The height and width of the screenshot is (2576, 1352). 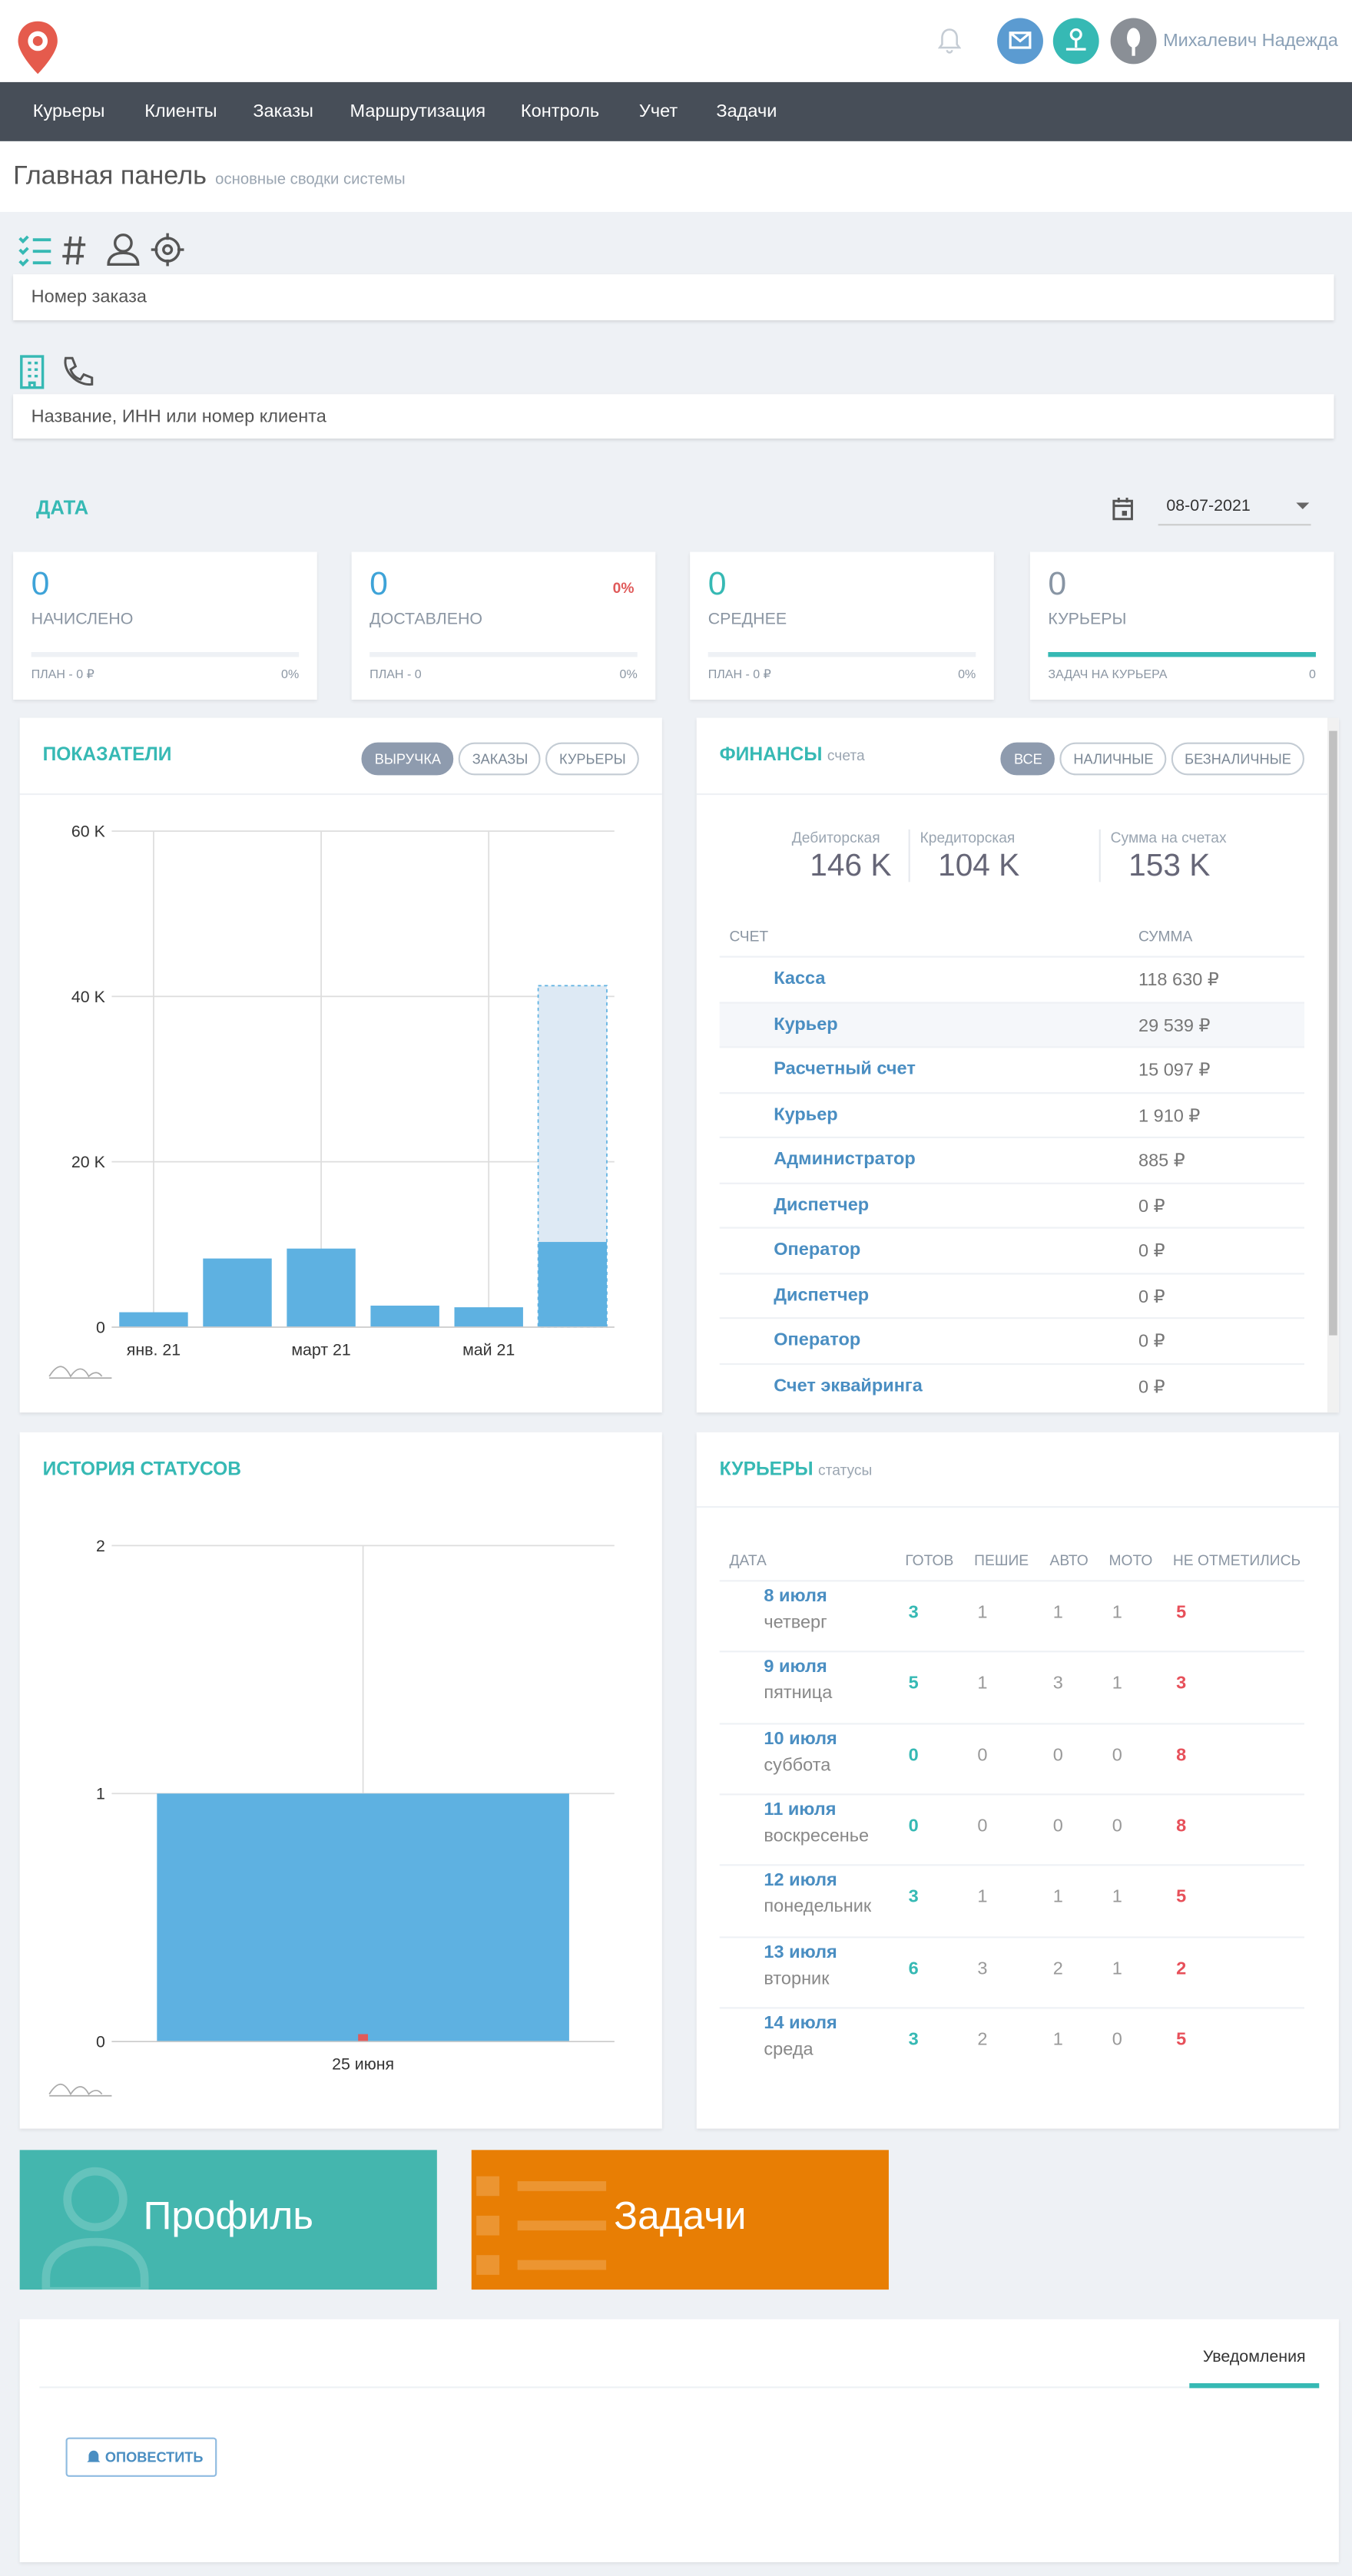 I want to click on summary-value: 104 K, so click(x=979, y=866).